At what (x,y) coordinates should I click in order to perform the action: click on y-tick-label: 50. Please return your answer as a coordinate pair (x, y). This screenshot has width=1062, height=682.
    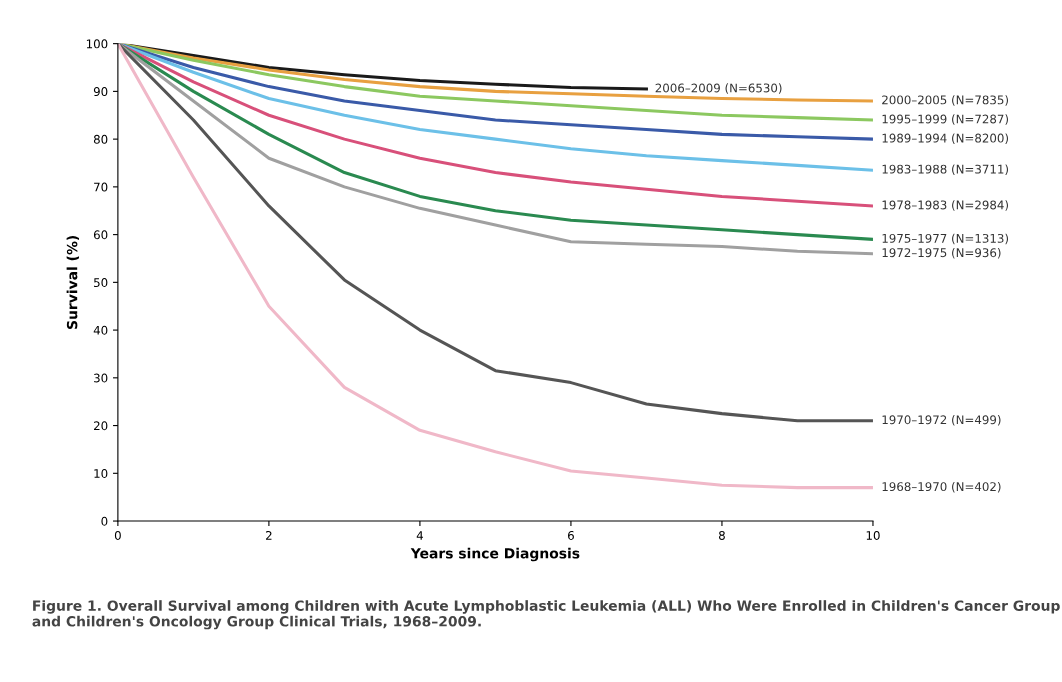
    Looking at the image, I should click on (101, 282).